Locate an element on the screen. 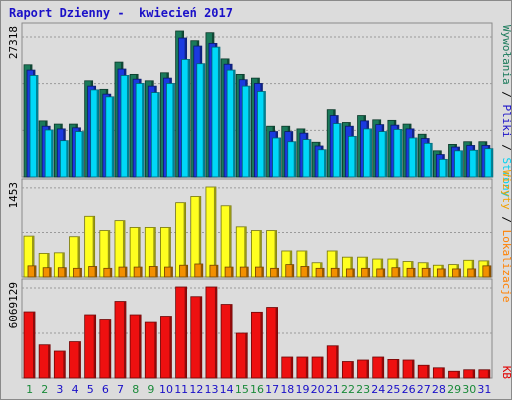 Image resolution: width=512 pixels, height=400 pixels. x-tick-day-25: 25 is located at coordinates (393, 389).